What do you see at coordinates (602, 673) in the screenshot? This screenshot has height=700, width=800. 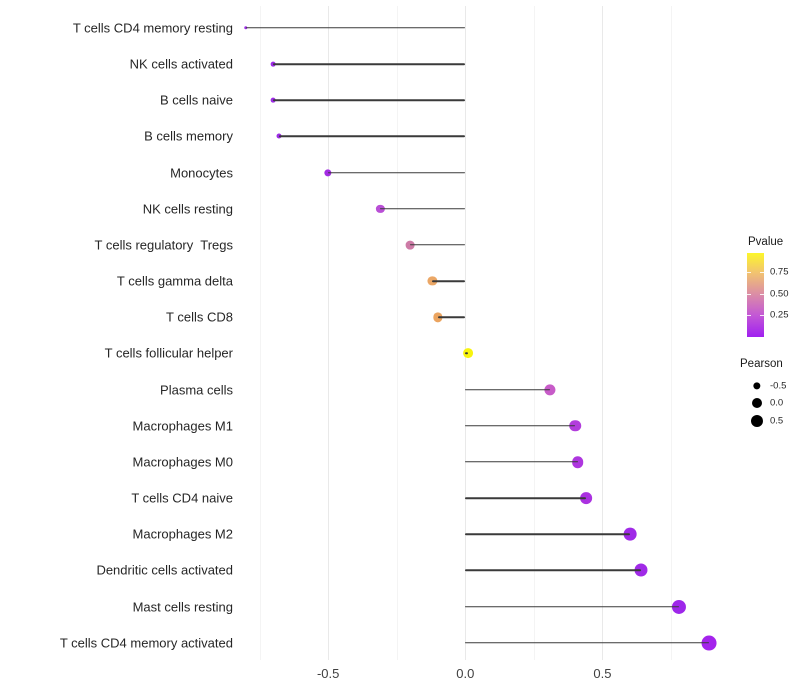 I see `x-axis-tick-label: 0.5` at bounding box center [602, 673].